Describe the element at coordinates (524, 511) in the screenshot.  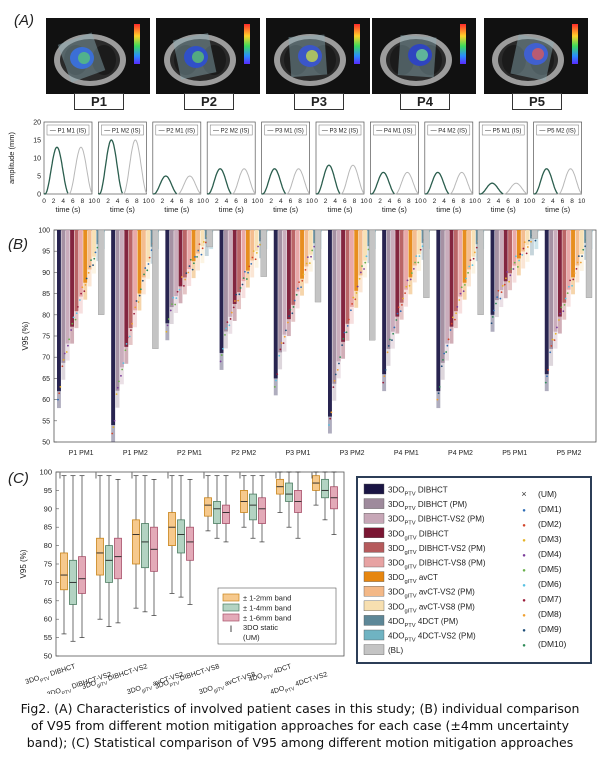
I see `legend-marker-symbol: ●` at that location.